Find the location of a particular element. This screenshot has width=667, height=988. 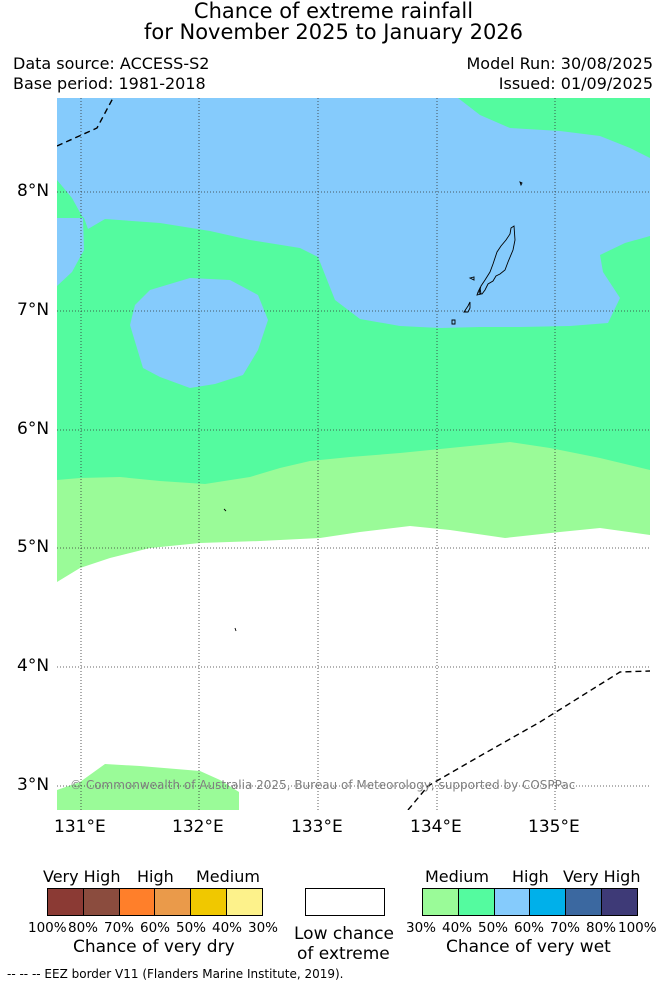

lon-label-132e: 132°E is located at coordinates (198, 827).